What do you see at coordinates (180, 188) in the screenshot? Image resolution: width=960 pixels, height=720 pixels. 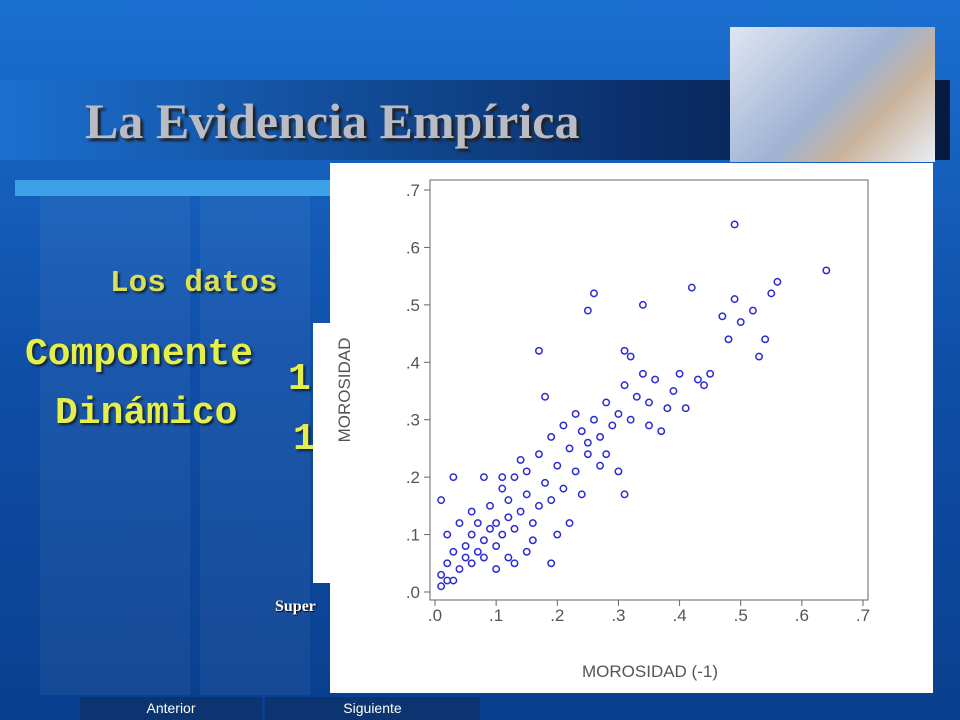 I see `accent-bar` at bounding box center [180, 188].